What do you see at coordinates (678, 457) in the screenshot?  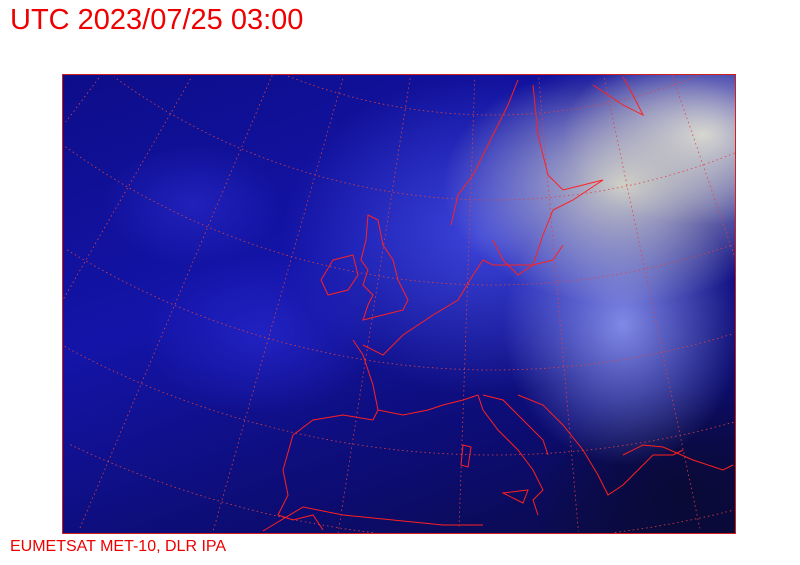 I see `coast-turkey` at bounding box center [678, 457].